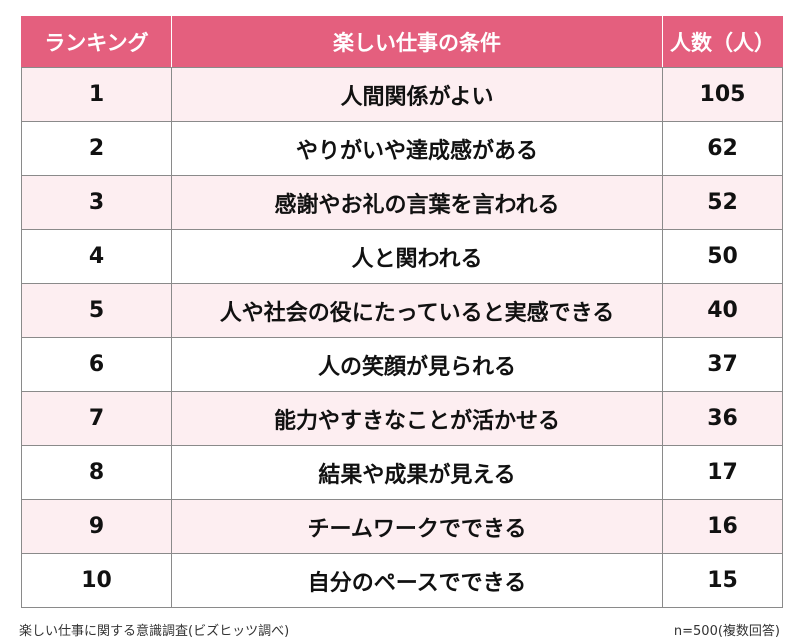  Describe the element at coordinates (96, 148) in the screenshot. I see `rank-cell: 2` at that location.